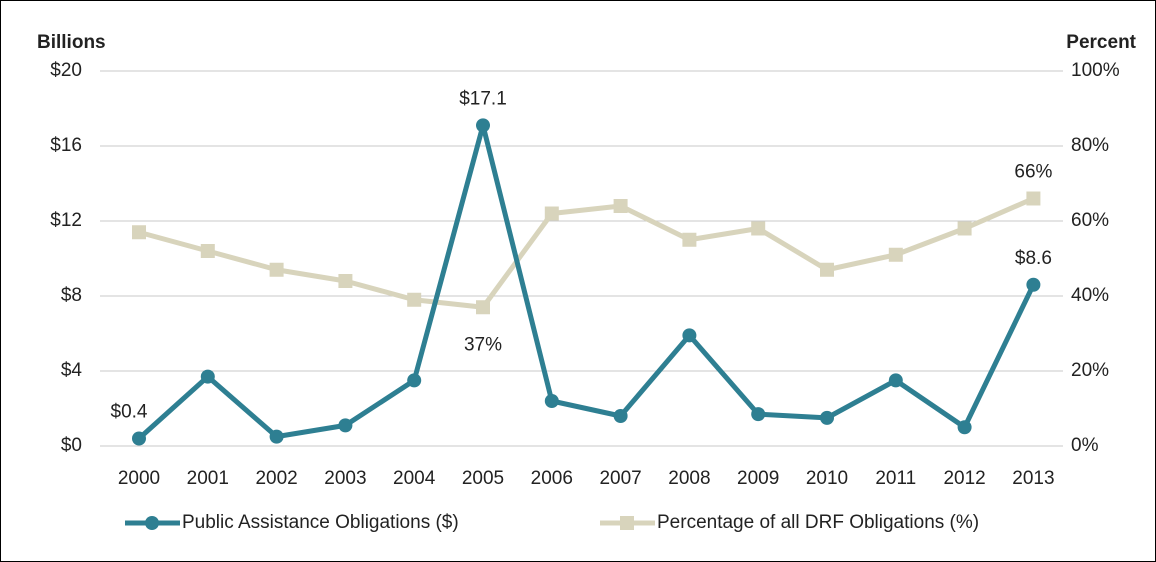 This screenshot has width=1156, height=562. What do you see at coordinates (345, 478) in the screenshot?
I see `x-tick-label: 2003` at bounding box center [345, 478].